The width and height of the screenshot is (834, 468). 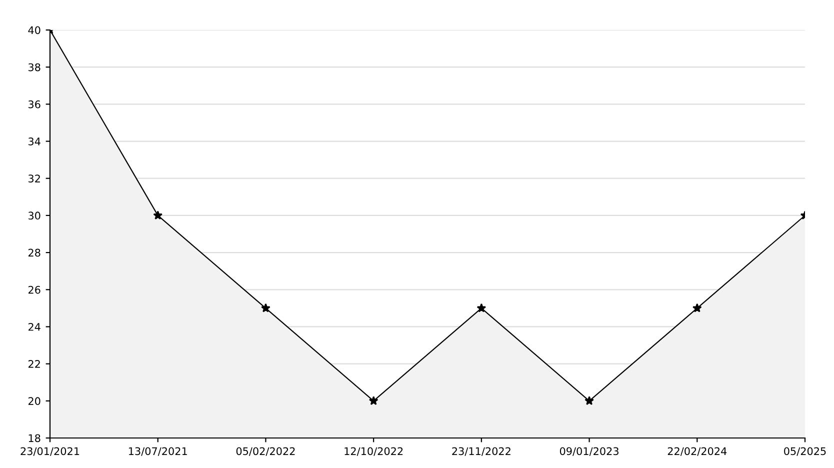 I want to click on y-tick-label: 22, so click(x=34, y=364).